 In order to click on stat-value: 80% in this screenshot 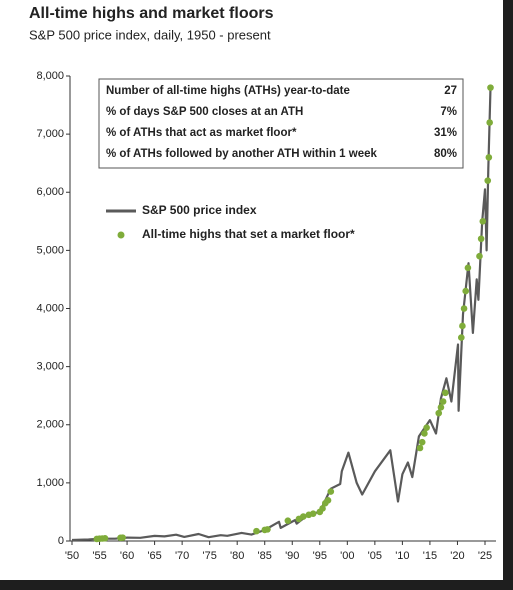, I will do `click(445, 154)`.